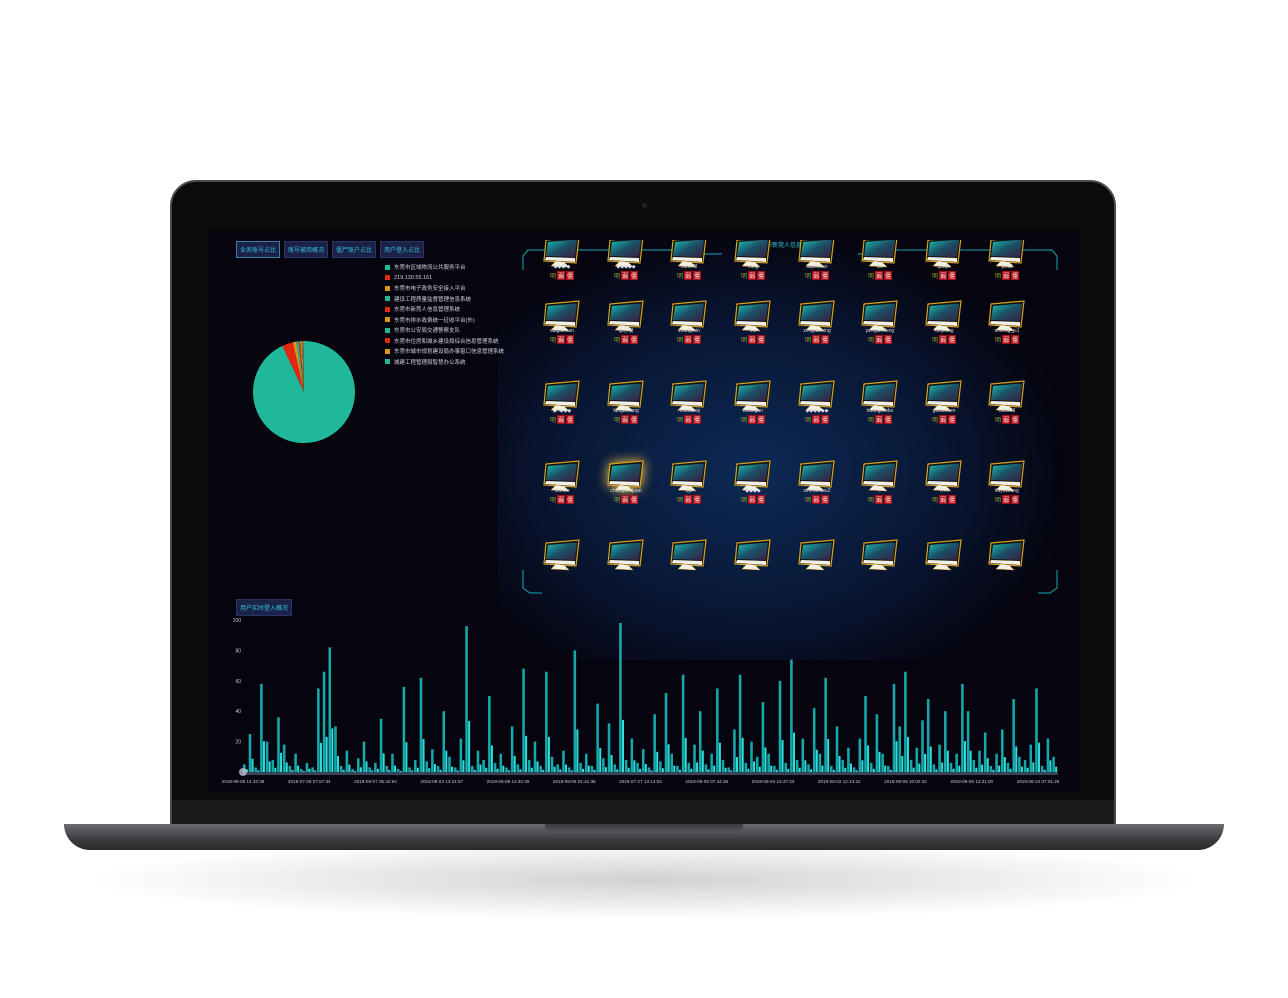 The width and height of the screenshot is (1288, 998). What do you see at coordinates (444, 362) in the screenshot?
I see `legend-item: 城建工程管理局智慧办公系统` at bounding box center [444, 362].